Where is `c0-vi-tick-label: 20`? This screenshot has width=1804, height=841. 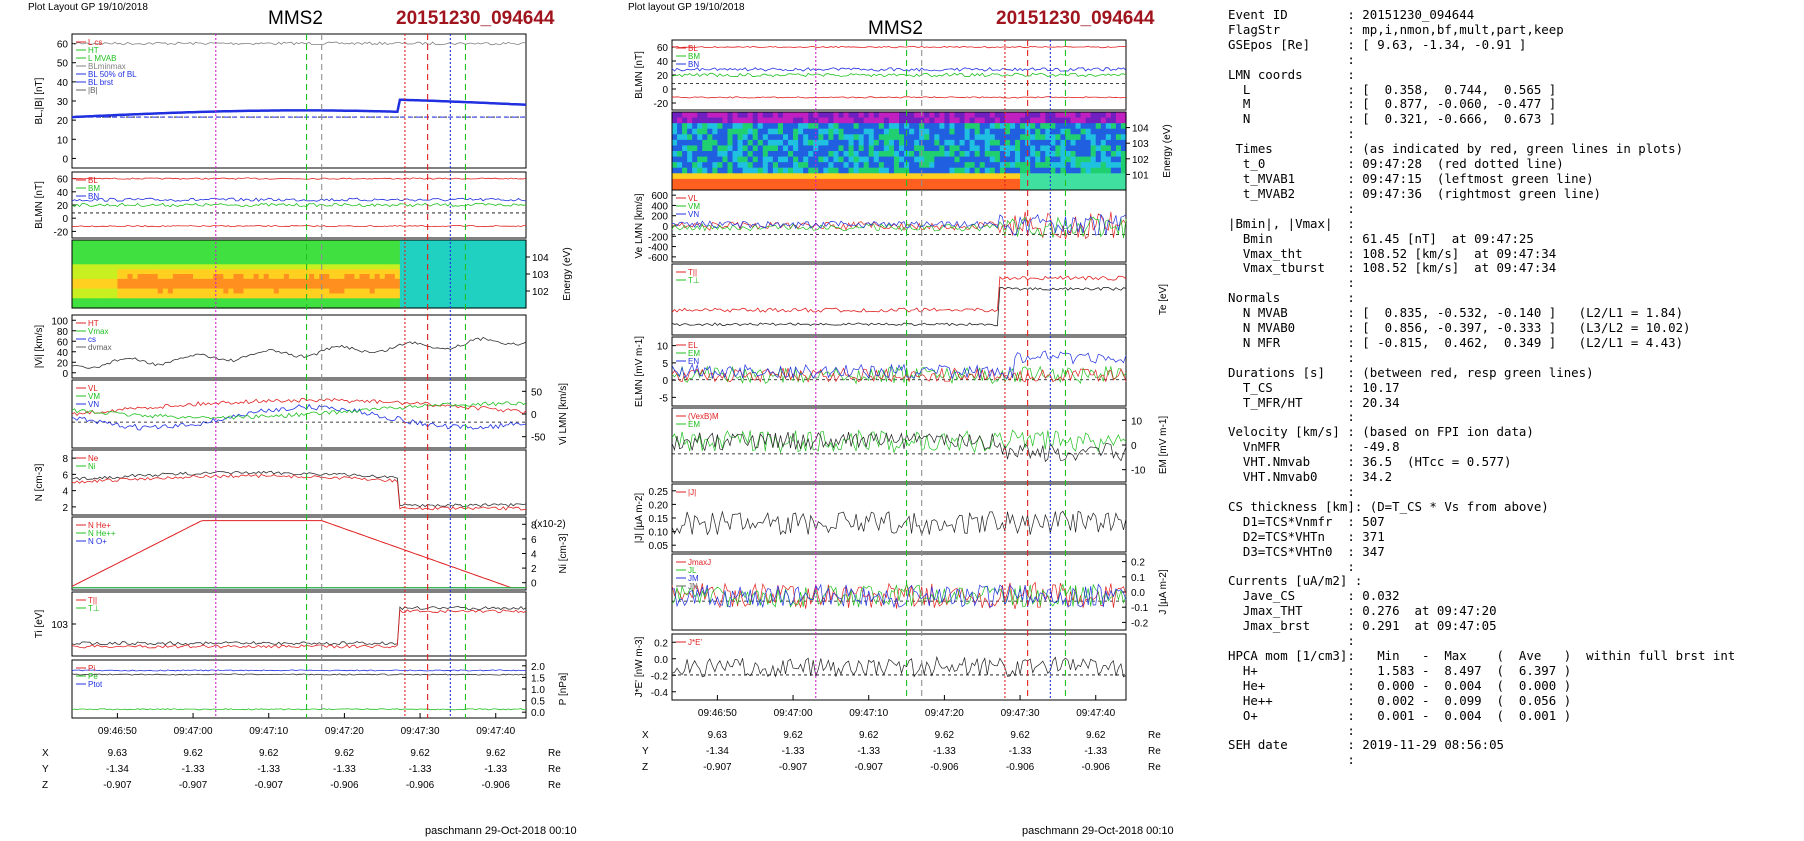 c0-vi-tick-label: 20 is located at coordinates (63, 363).